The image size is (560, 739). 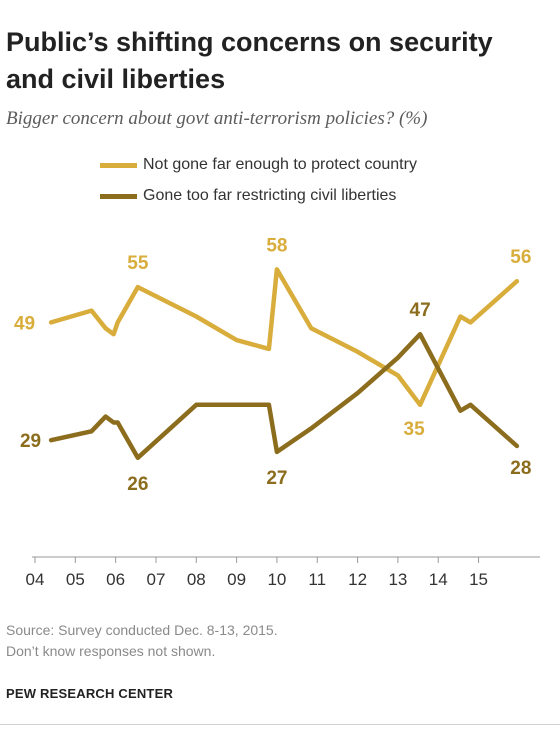 I want to click on x-tick-label-06: 06, so click(x=115, y=579).